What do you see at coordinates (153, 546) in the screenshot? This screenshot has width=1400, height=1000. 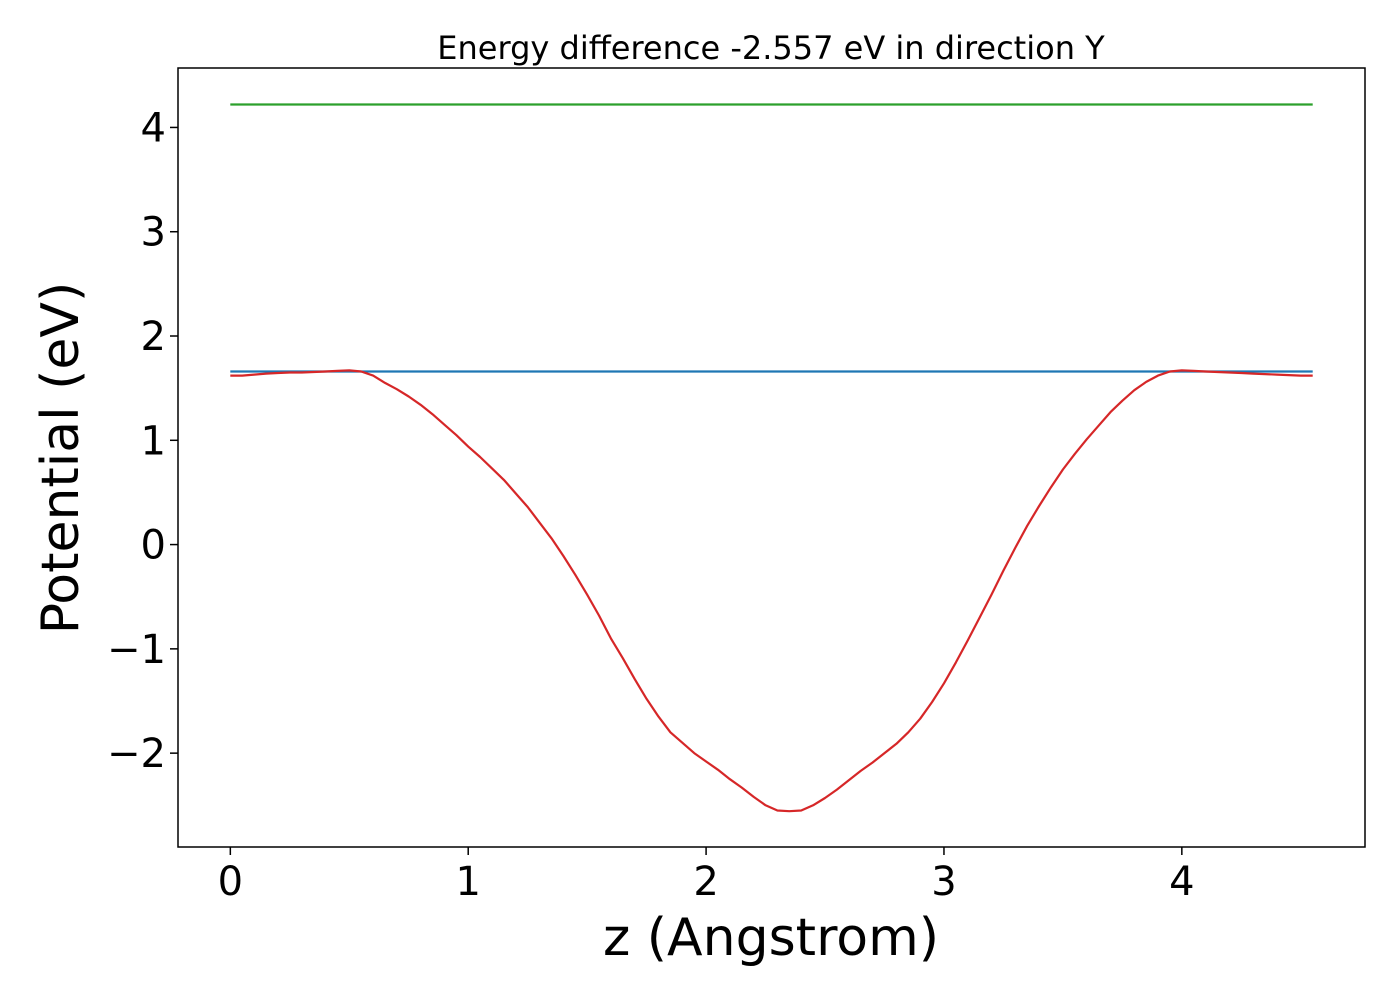 I see `y-tick-label: 0` at bounding box center [153, 546].